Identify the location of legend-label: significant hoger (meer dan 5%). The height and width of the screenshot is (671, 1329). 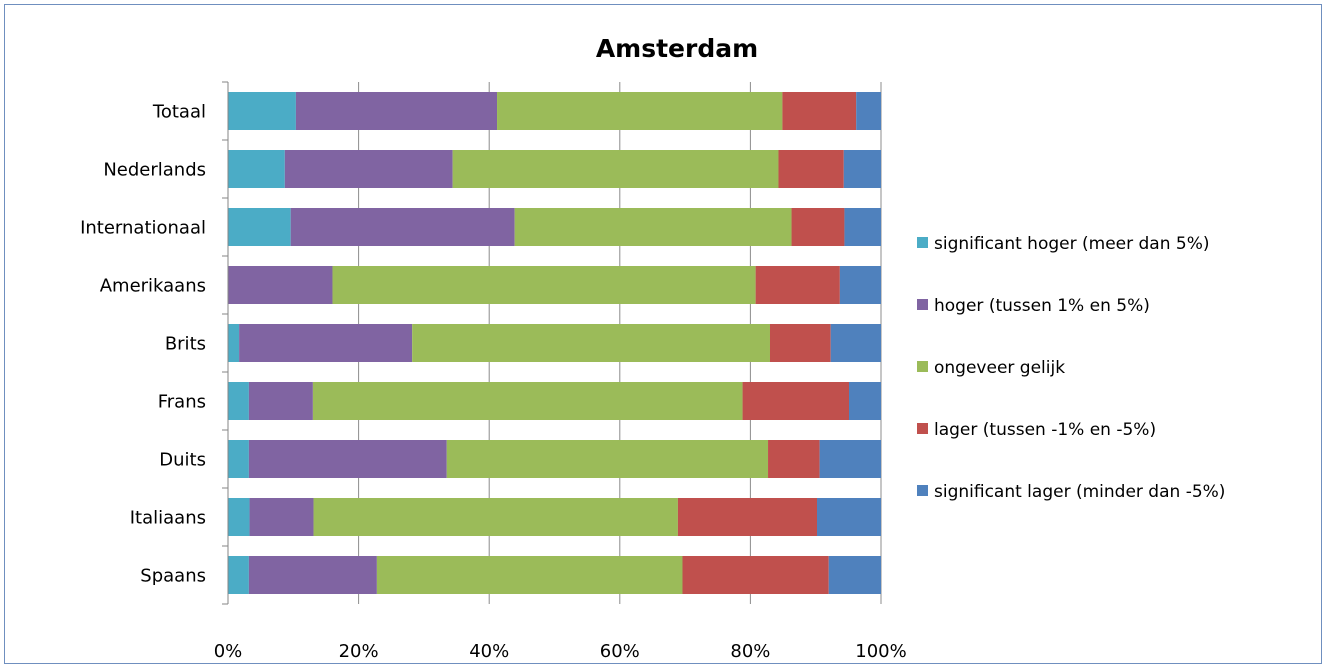
(1072, 244).